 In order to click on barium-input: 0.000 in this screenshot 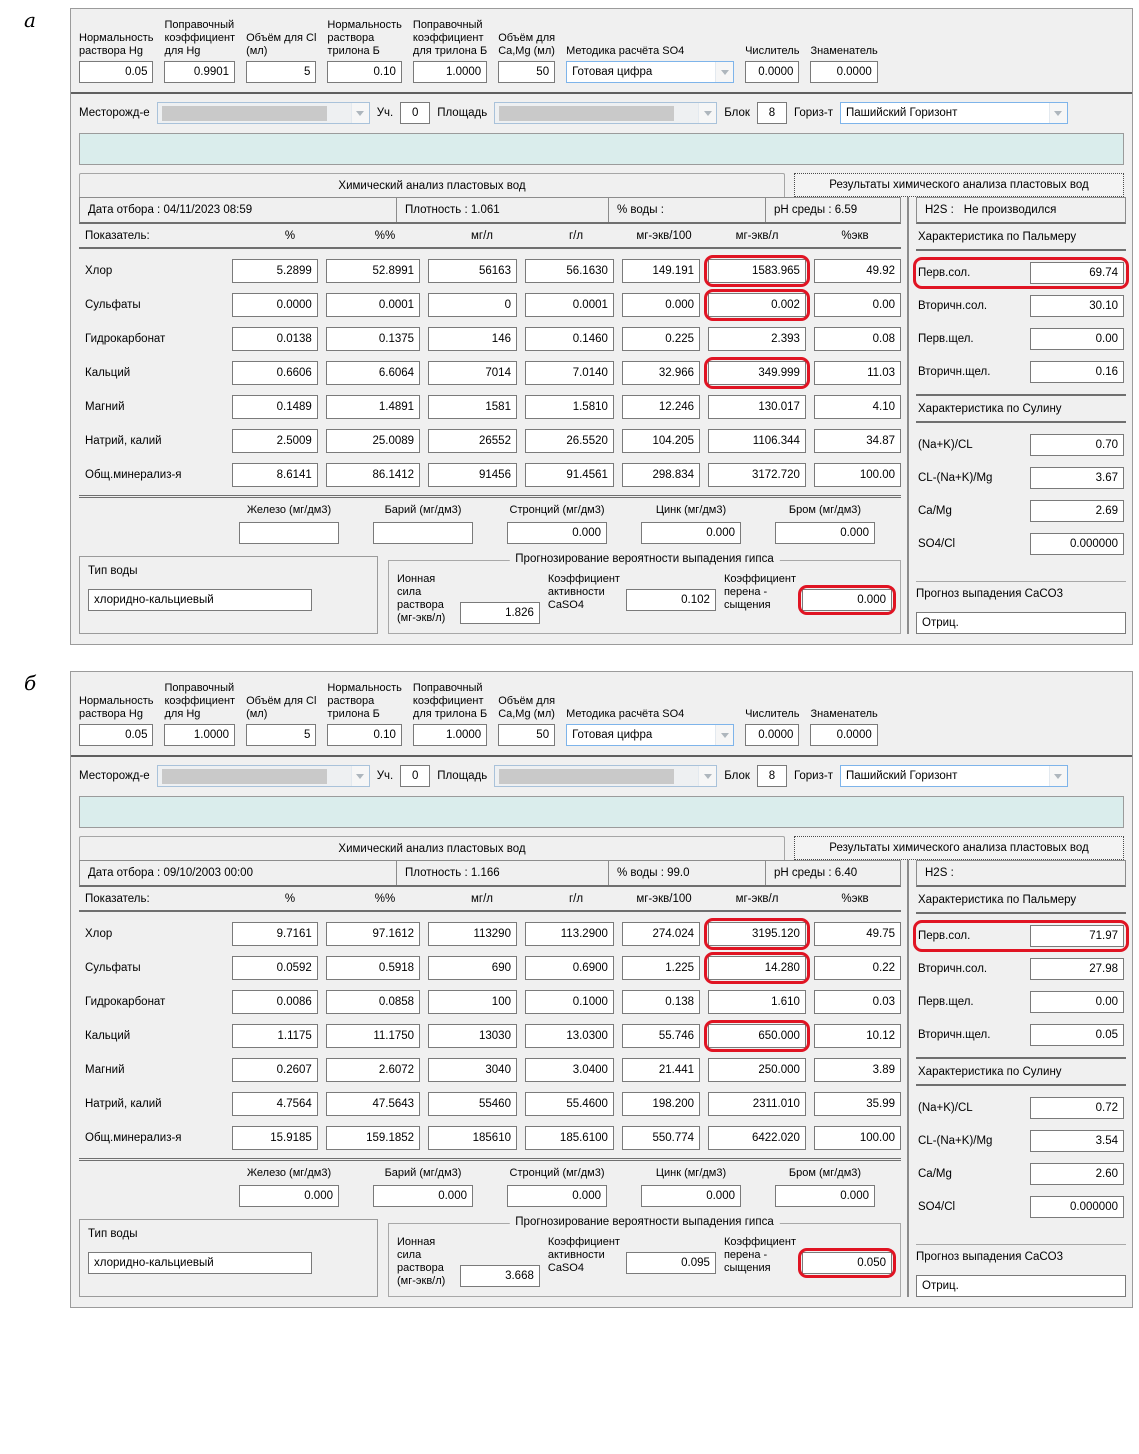, I will do `click(423, 1196)`.